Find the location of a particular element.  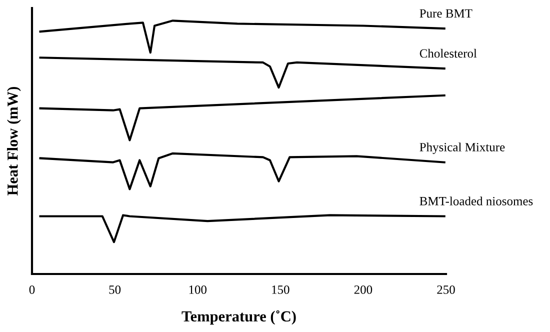

series-label: BMT-loaded niosomes is located at coordinates (476, 201).